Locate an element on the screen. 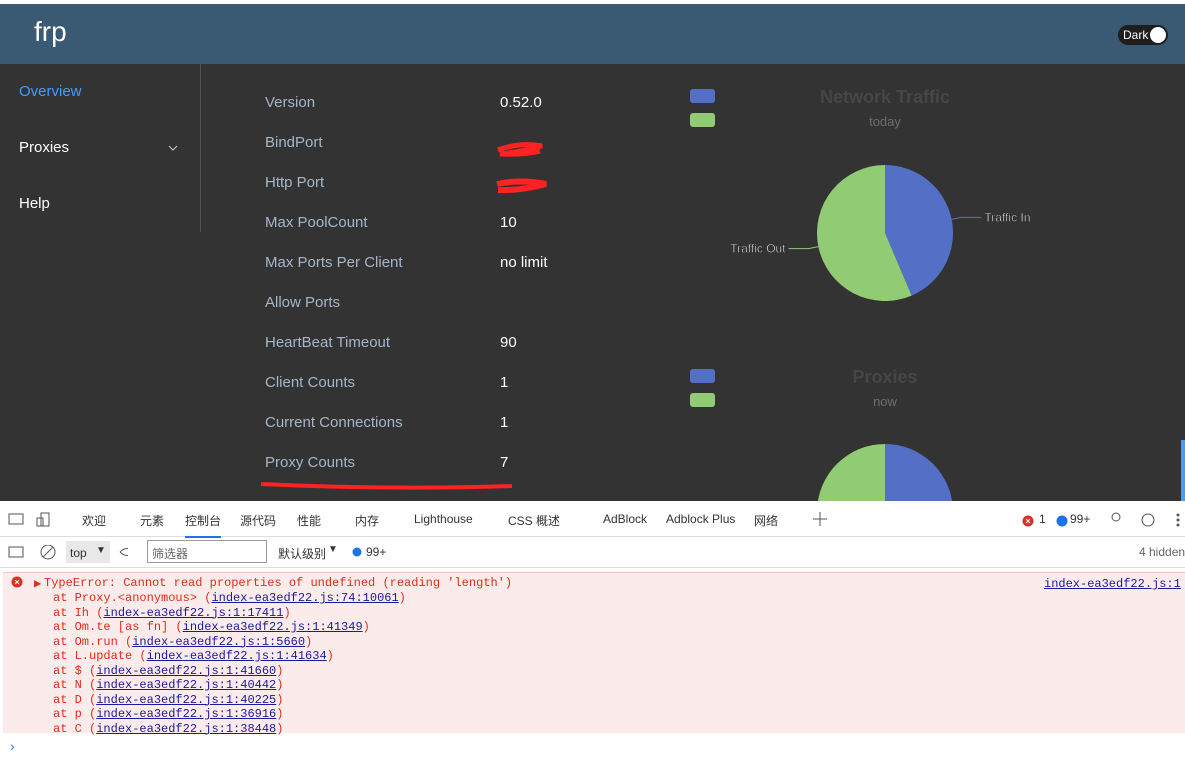 The image size is (1185, 779). stack-prefix: at Ih ( is located at coordinates (78, 612).